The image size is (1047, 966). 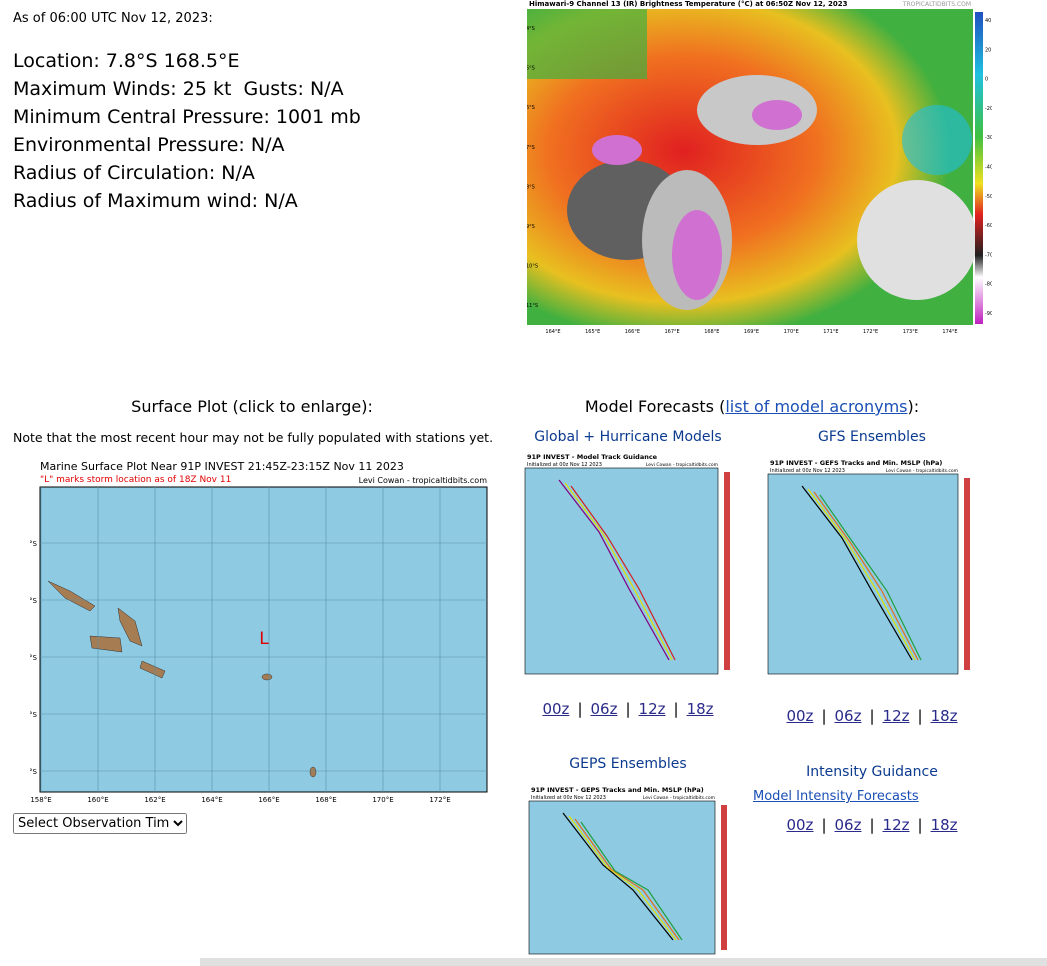 I want to click on info-line: Radius of Maximum wind: N/A, so click(x=155, y=201).